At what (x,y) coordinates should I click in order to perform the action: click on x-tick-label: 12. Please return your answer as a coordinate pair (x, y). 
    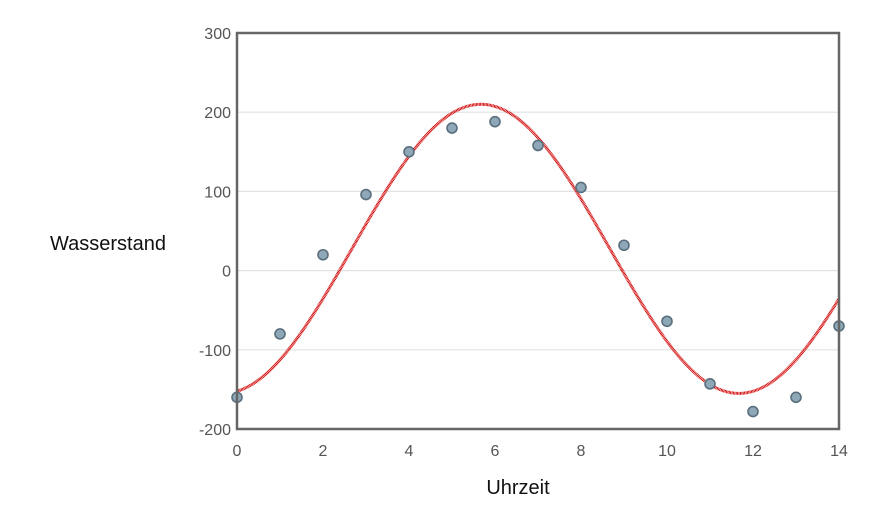
    Looking at the image, I should click on (753, 451).